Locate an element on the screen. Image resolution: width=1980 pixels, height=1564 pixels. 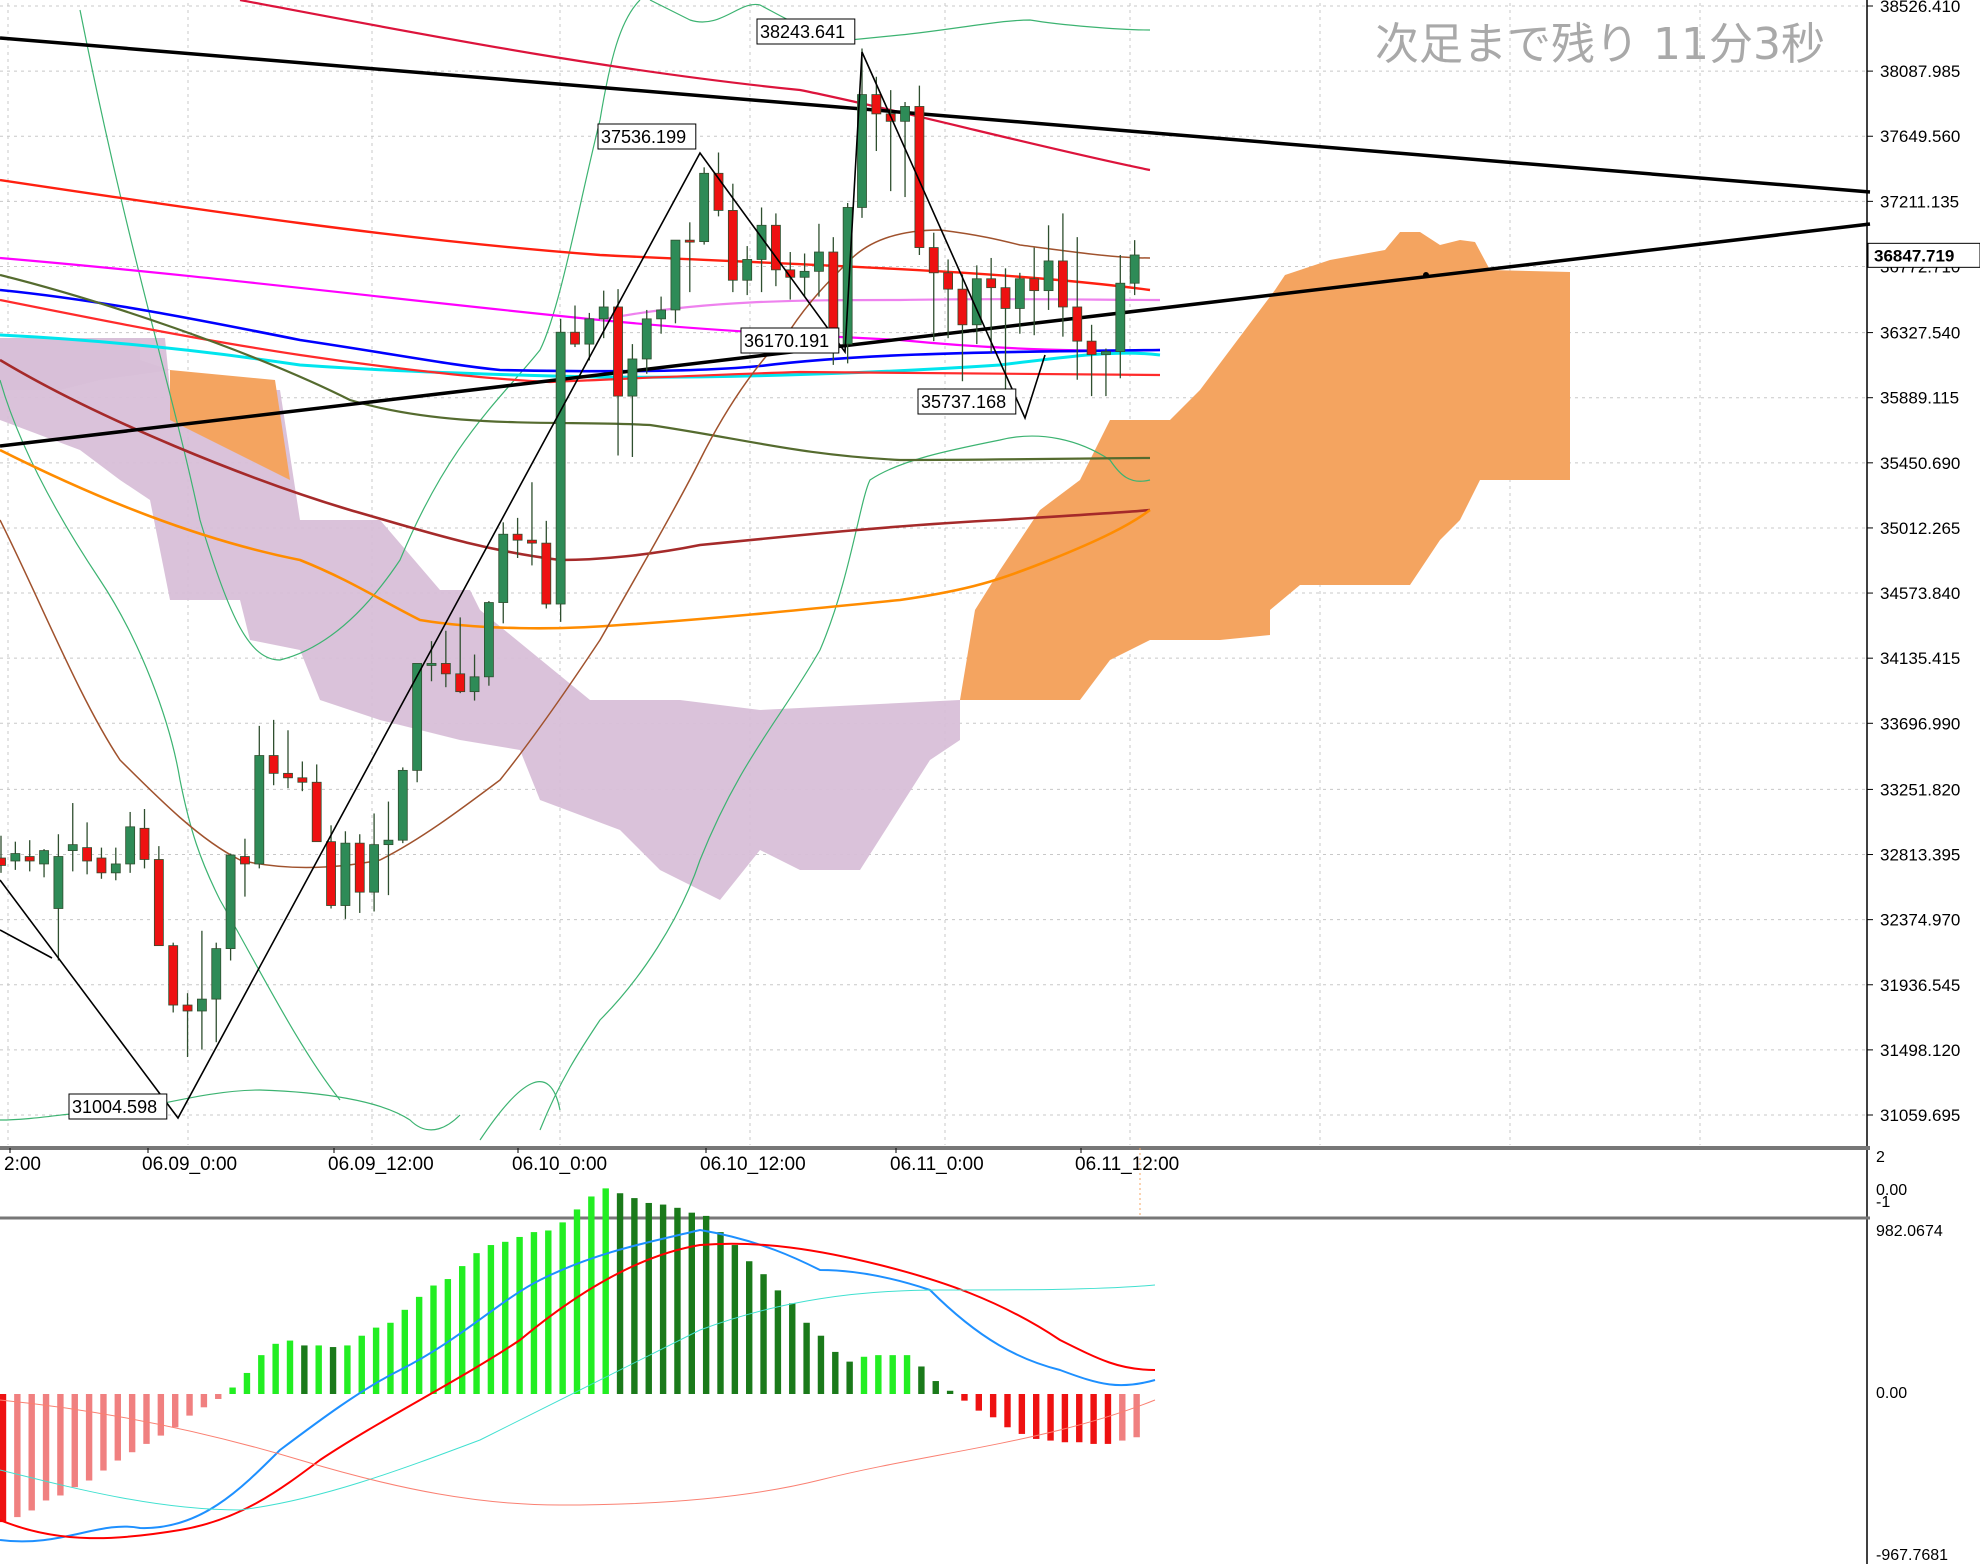
zigzag-label: 36170.191 is located at coordinates (786, 341).